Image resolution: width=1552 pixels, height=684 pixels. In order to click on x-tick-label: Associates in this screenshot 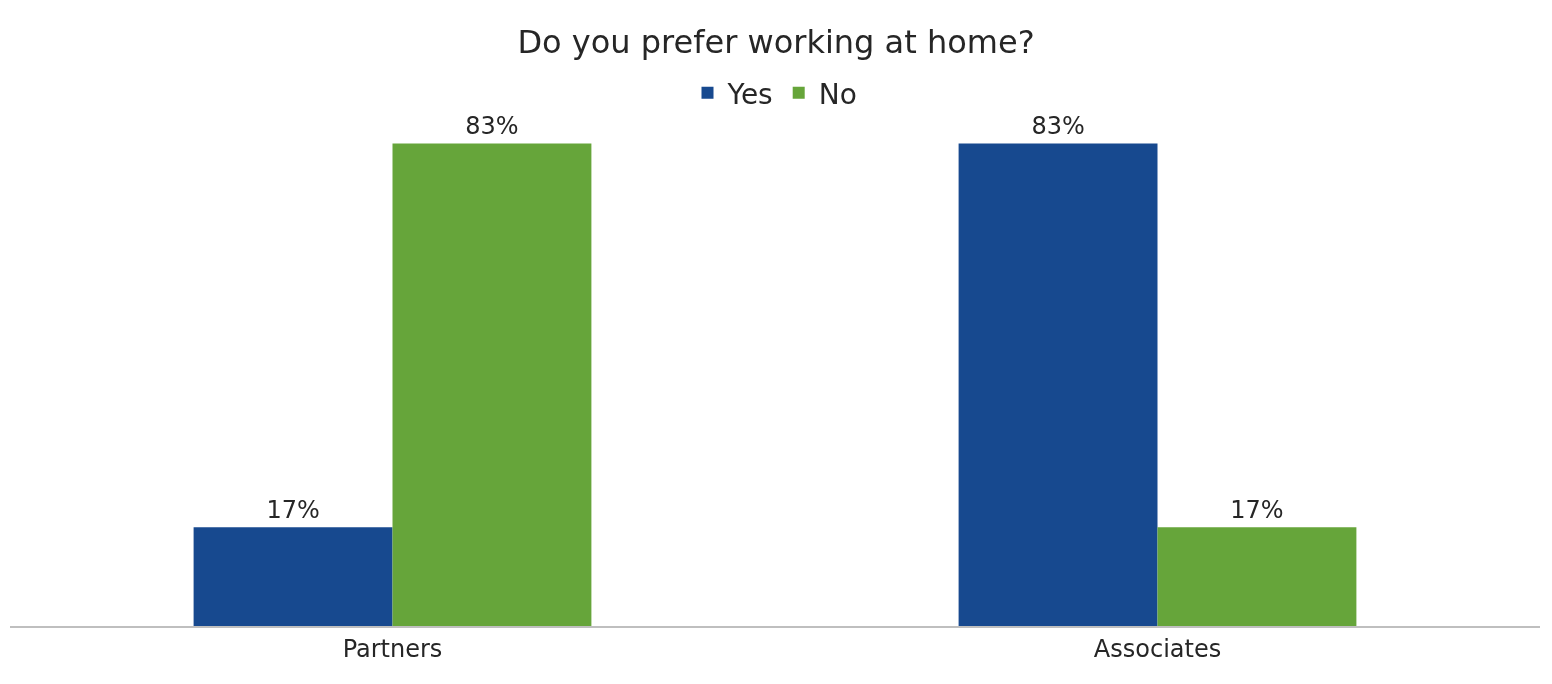, I will do `click(1157, 648)`.